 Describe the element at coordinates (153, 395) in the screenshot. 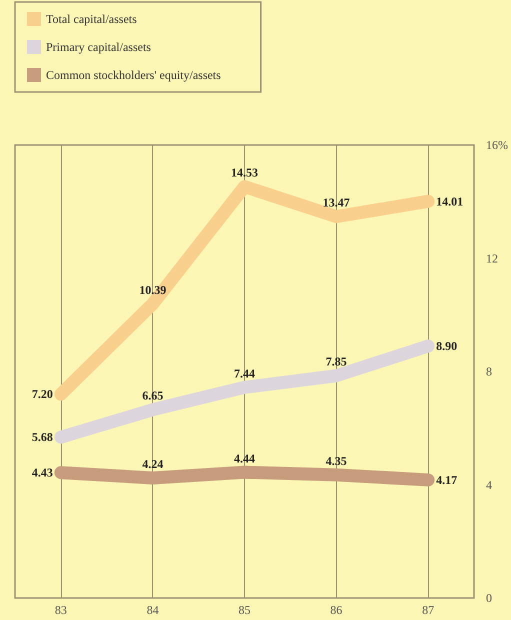

I see `data-label: 6.65` at that location.